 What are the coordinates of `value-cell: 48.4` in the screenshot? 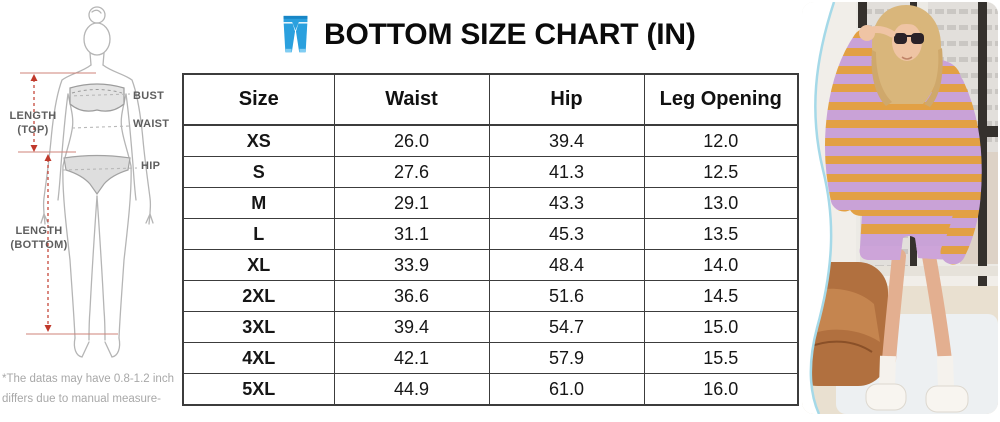 It's located at (566, 265).